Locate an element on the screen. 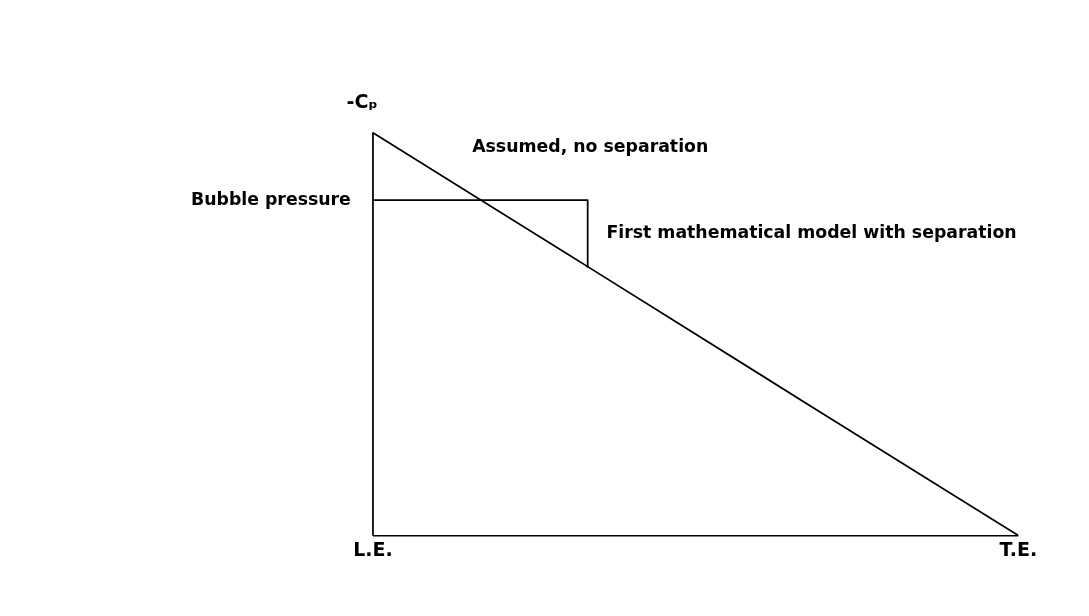 The width and height of the screenshot is (1089, 616). annotation: First mathematical model with separation is located at coordinates (811, 232).